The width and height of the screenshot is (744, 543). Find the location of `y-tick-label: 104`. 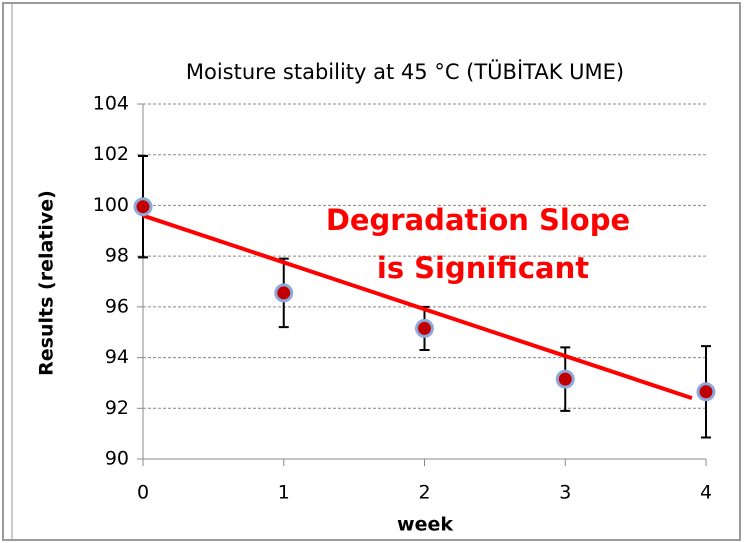

y-tick-label: 104 is located at coordinates (111, 104).